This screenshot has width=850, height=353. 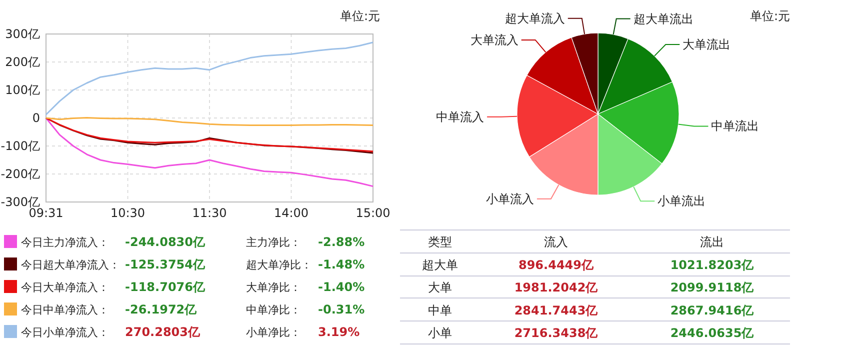 I want to click on legend-label: 今日主力净流入：, so click(x=65, y=242).